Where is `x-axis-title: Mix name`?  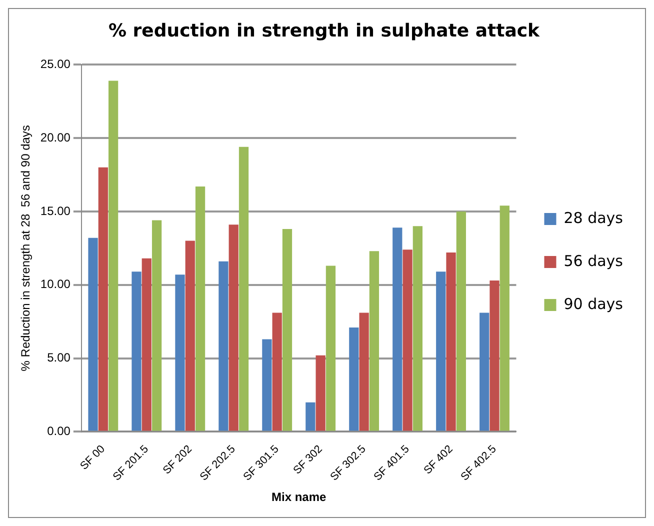 x-axis-title: Mix name is located at coordinates (299, 497).